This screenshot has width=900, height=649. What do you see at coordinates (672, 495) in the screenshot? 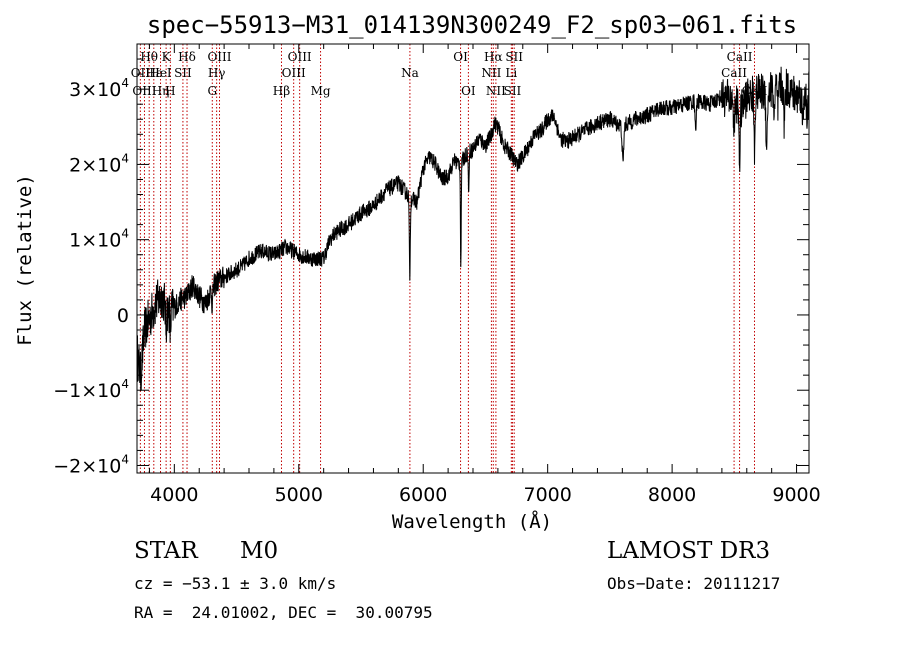
I see `x-tick-label: 8000` at bounding box center [672, 495].